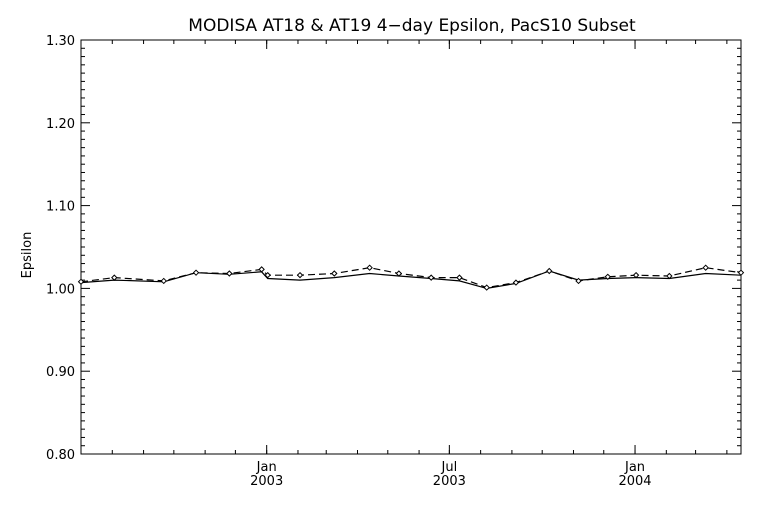 The width and height of the screenshot is (768, 512). I want to click on series-group, so click(411, 277).